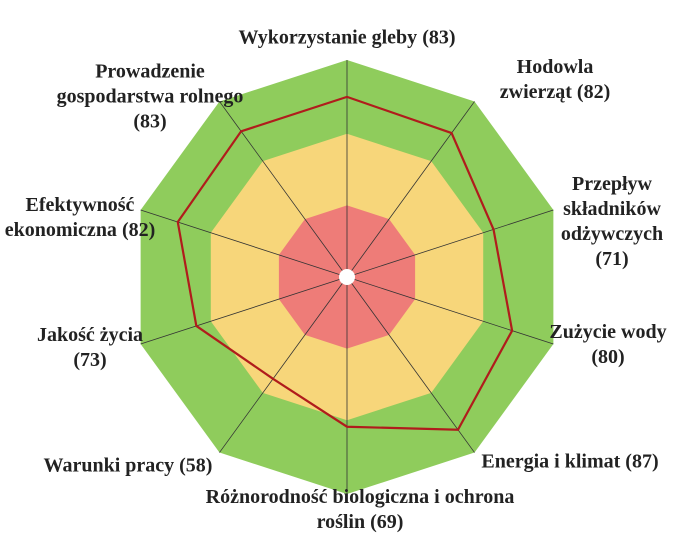  I want to click on value-label: (58), so click(196, 465).